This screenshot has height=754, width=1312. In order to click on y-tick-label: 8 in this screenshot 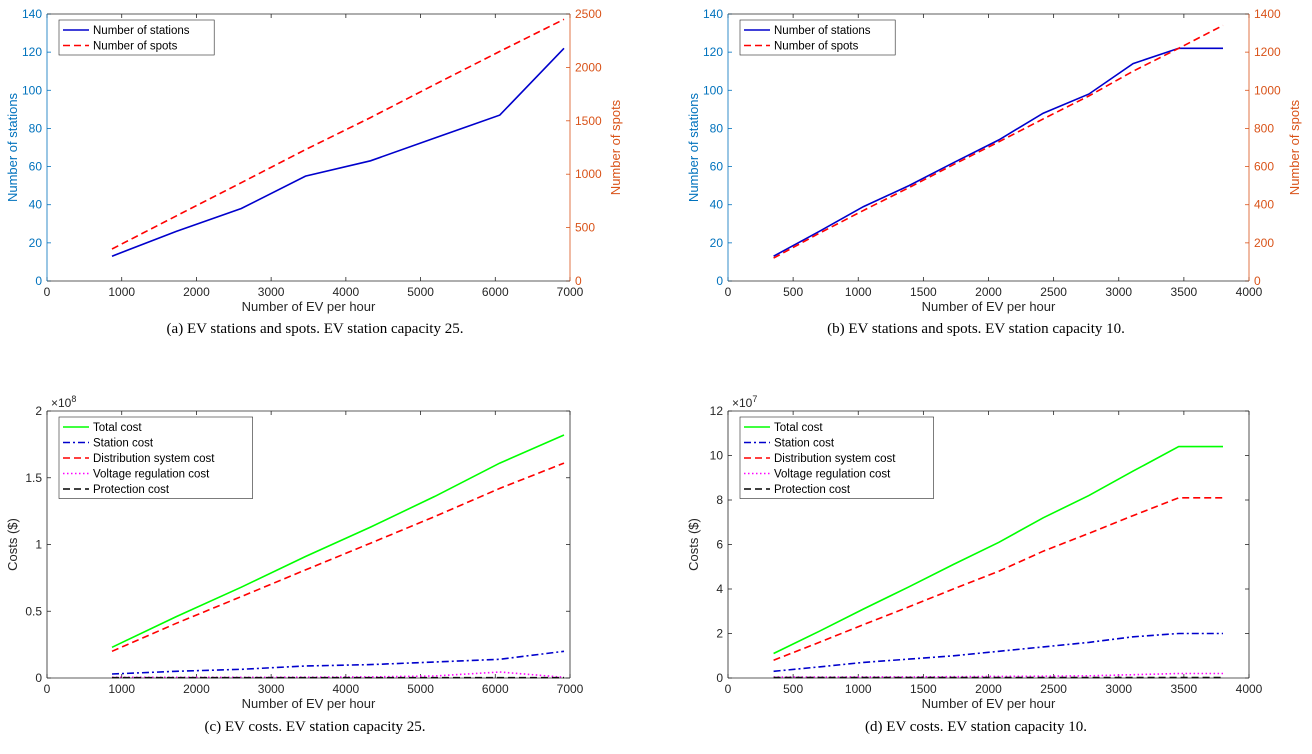, I will do `click(719, 500)`.